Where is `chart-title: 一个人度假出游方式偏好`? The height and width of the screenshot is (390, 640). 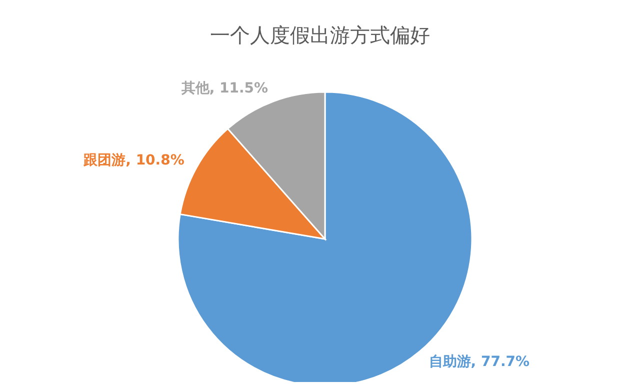
chart-title: 一个人度假出游方式偏好 is located at coordinates (320, 35).